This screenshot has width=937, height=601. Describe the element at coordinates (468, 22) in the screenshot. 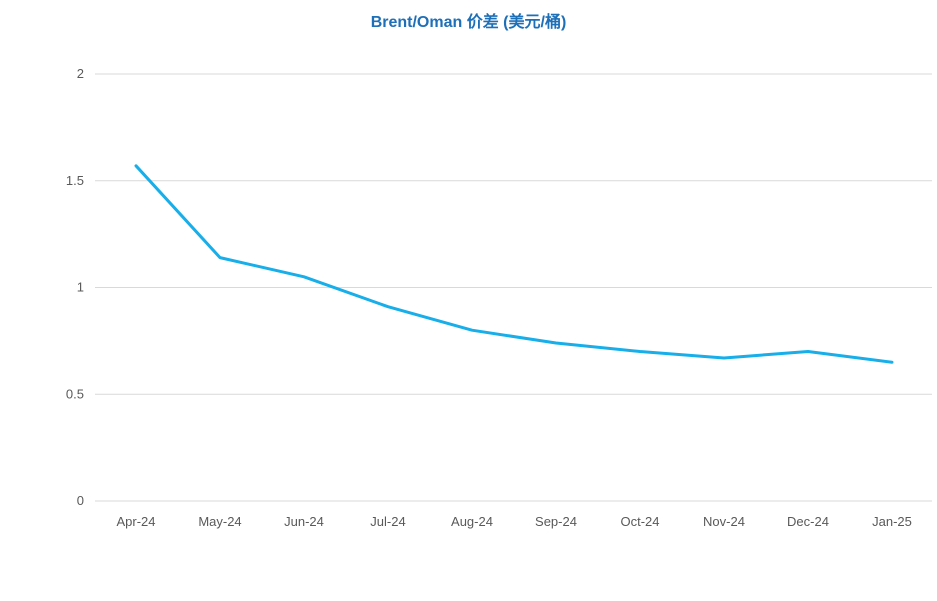

I see `chart-title: Brent/Oman 价差 (美元/桶)` at that location.